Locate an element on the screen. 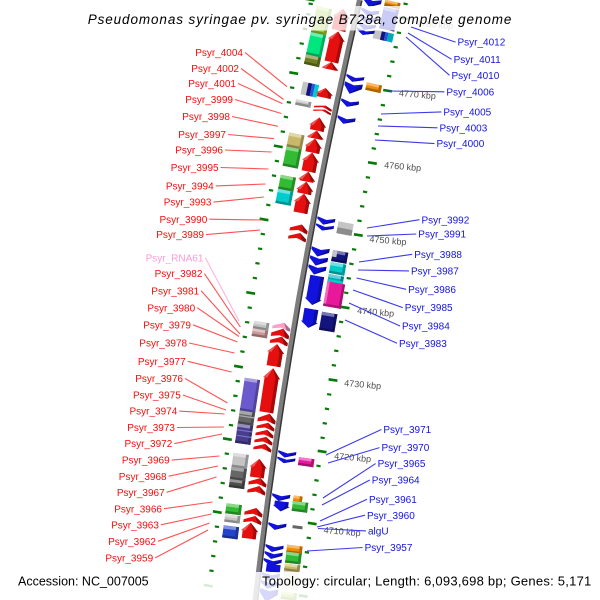  svg-text: Psyr_4004 is located at coordinates (219, 53).